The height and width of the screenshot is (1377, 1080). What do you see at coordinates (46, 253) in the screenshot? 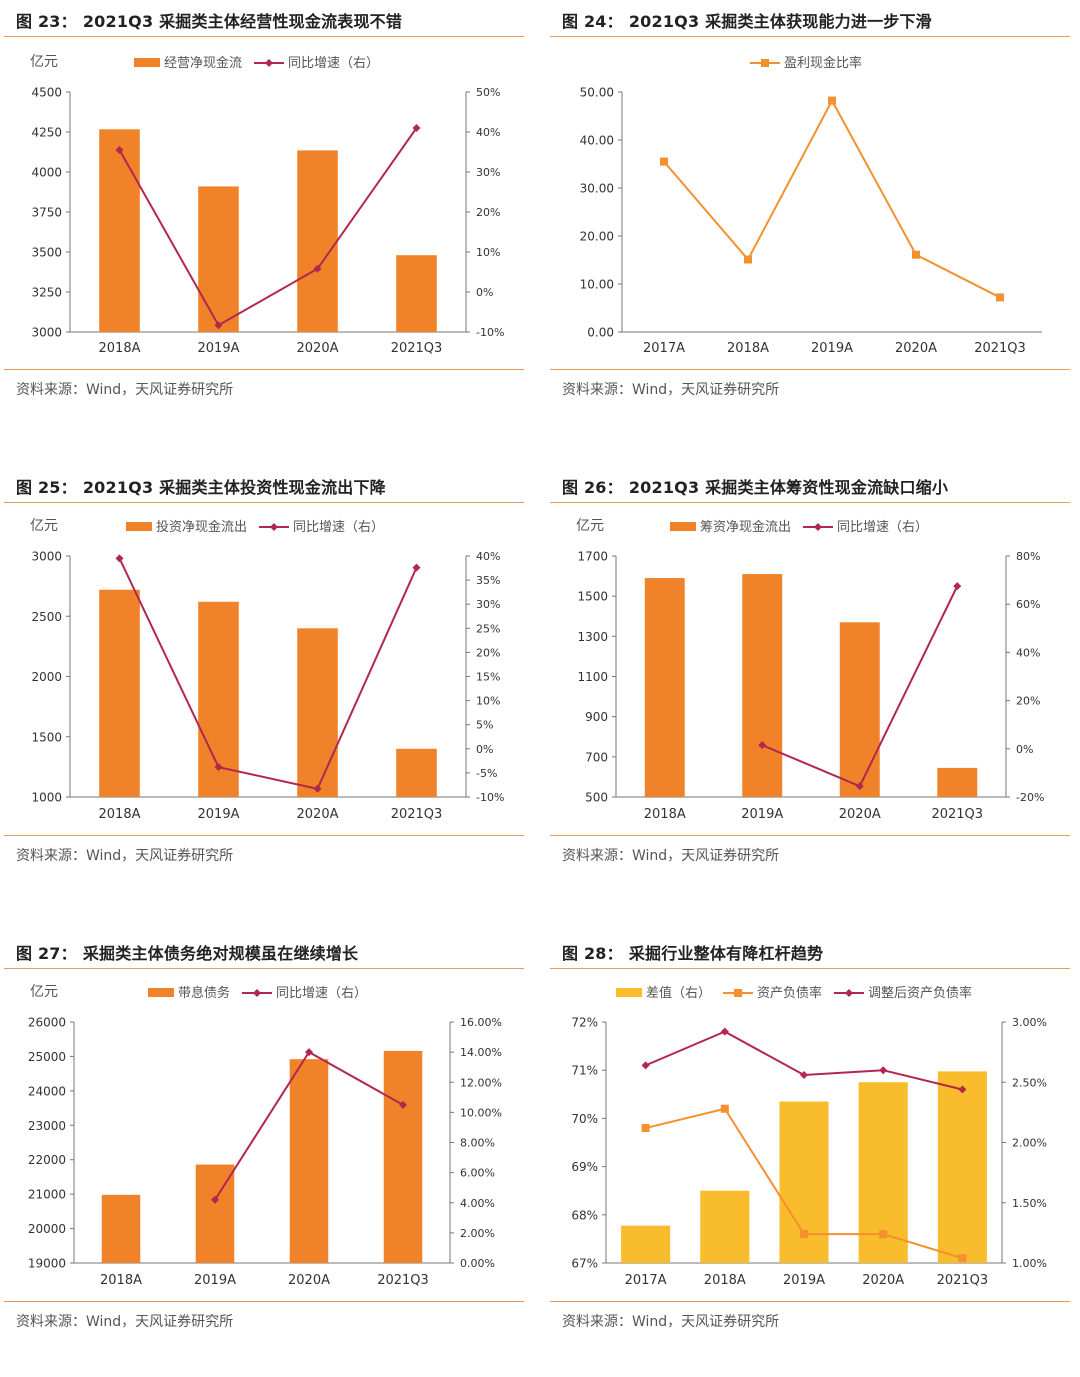
I see `y-tick-label-left: 3500` at bounding box center [46, 253].